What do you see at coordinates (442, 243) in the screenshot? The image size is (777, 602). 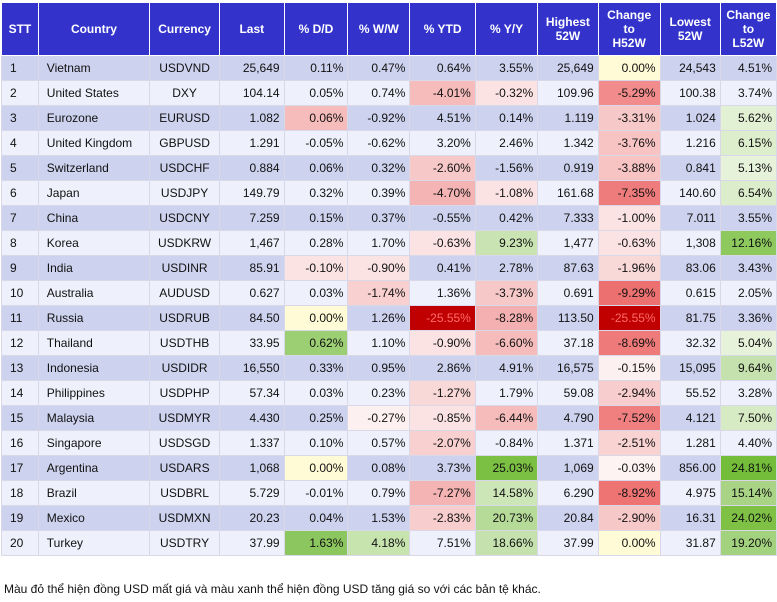 I see `cell-pct-ytd: -0.63%` at bounding box center [442, 243].